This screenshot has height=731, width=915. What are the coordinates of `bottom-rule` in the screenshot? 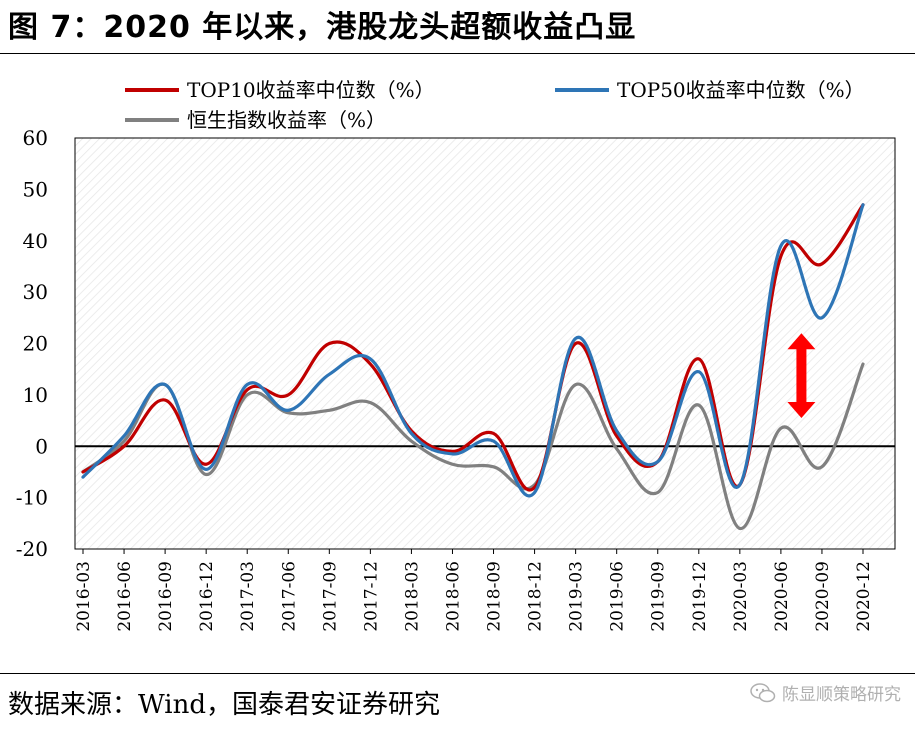 It's located at (457, 673).